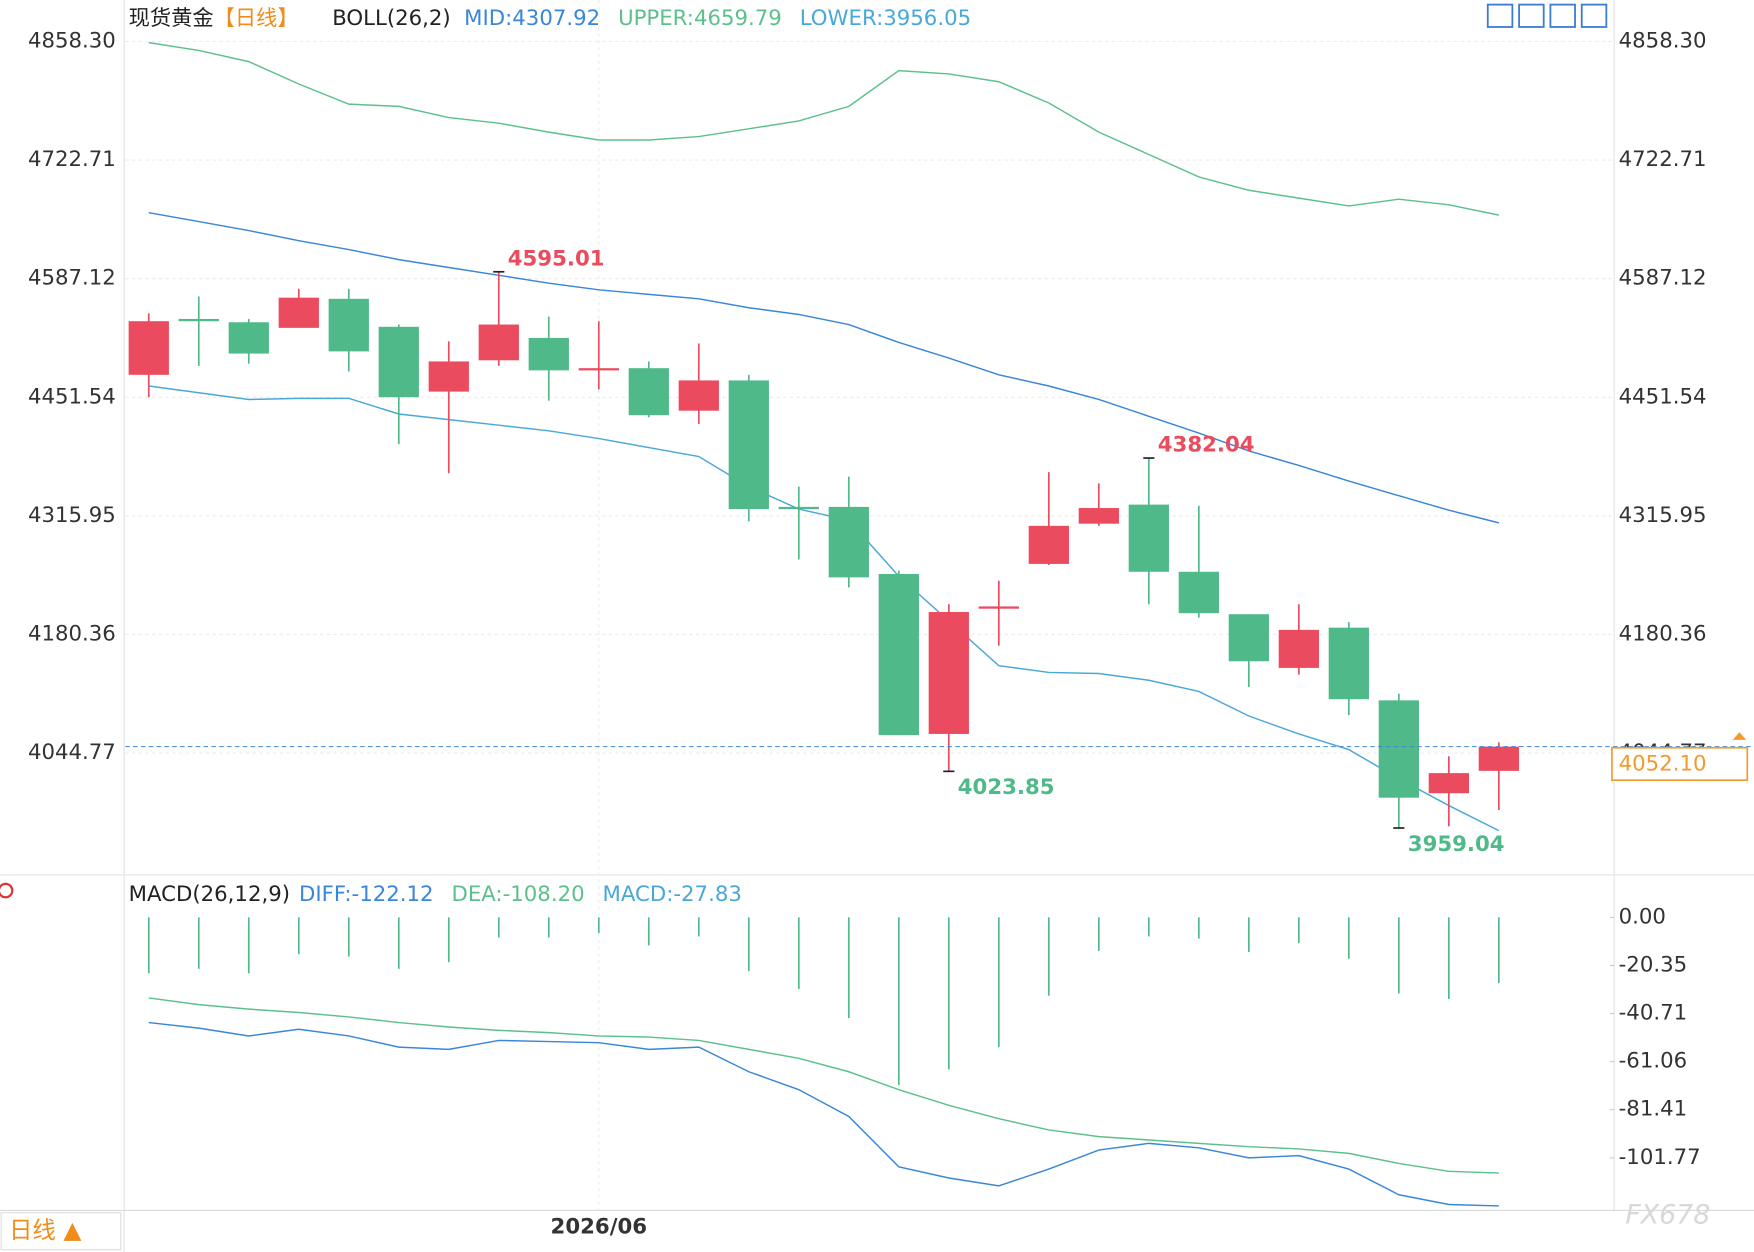 The height and width of the screenshot is (1252, 1754). Describe the element at coordinates (599, 1226) in the screenshot. I see `x-tick-label: 2026/06` at that location.